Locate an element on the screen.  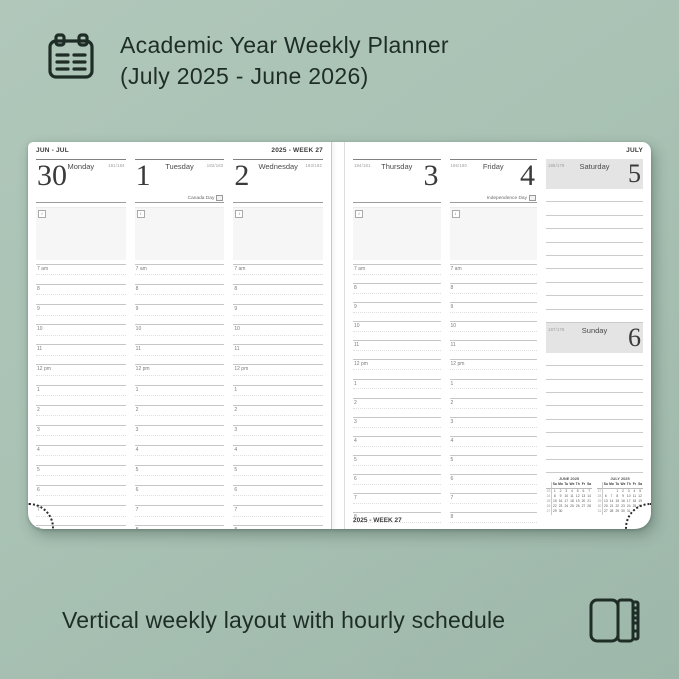
day-name: Saturday is located at coordinates (594, 166).